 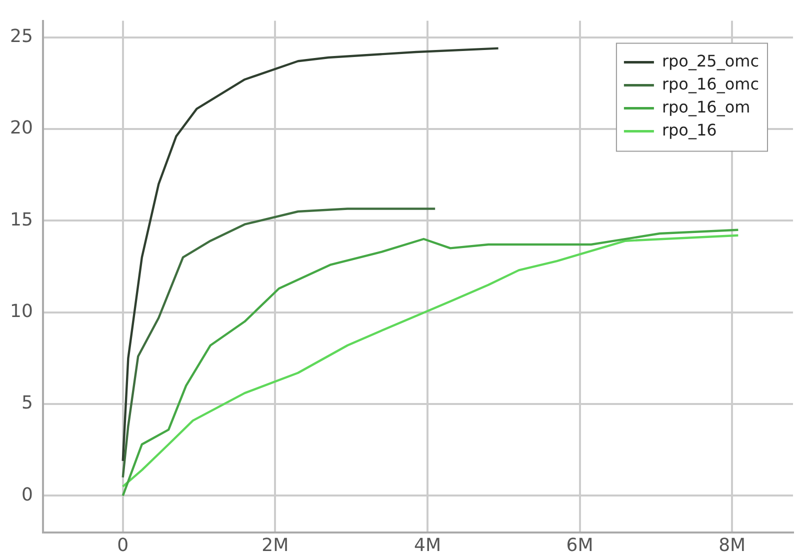 What do you see at coordinates (27, 403) in the screenshot?
I see `y-tick-label: 5` at bounding box center [27, 403].